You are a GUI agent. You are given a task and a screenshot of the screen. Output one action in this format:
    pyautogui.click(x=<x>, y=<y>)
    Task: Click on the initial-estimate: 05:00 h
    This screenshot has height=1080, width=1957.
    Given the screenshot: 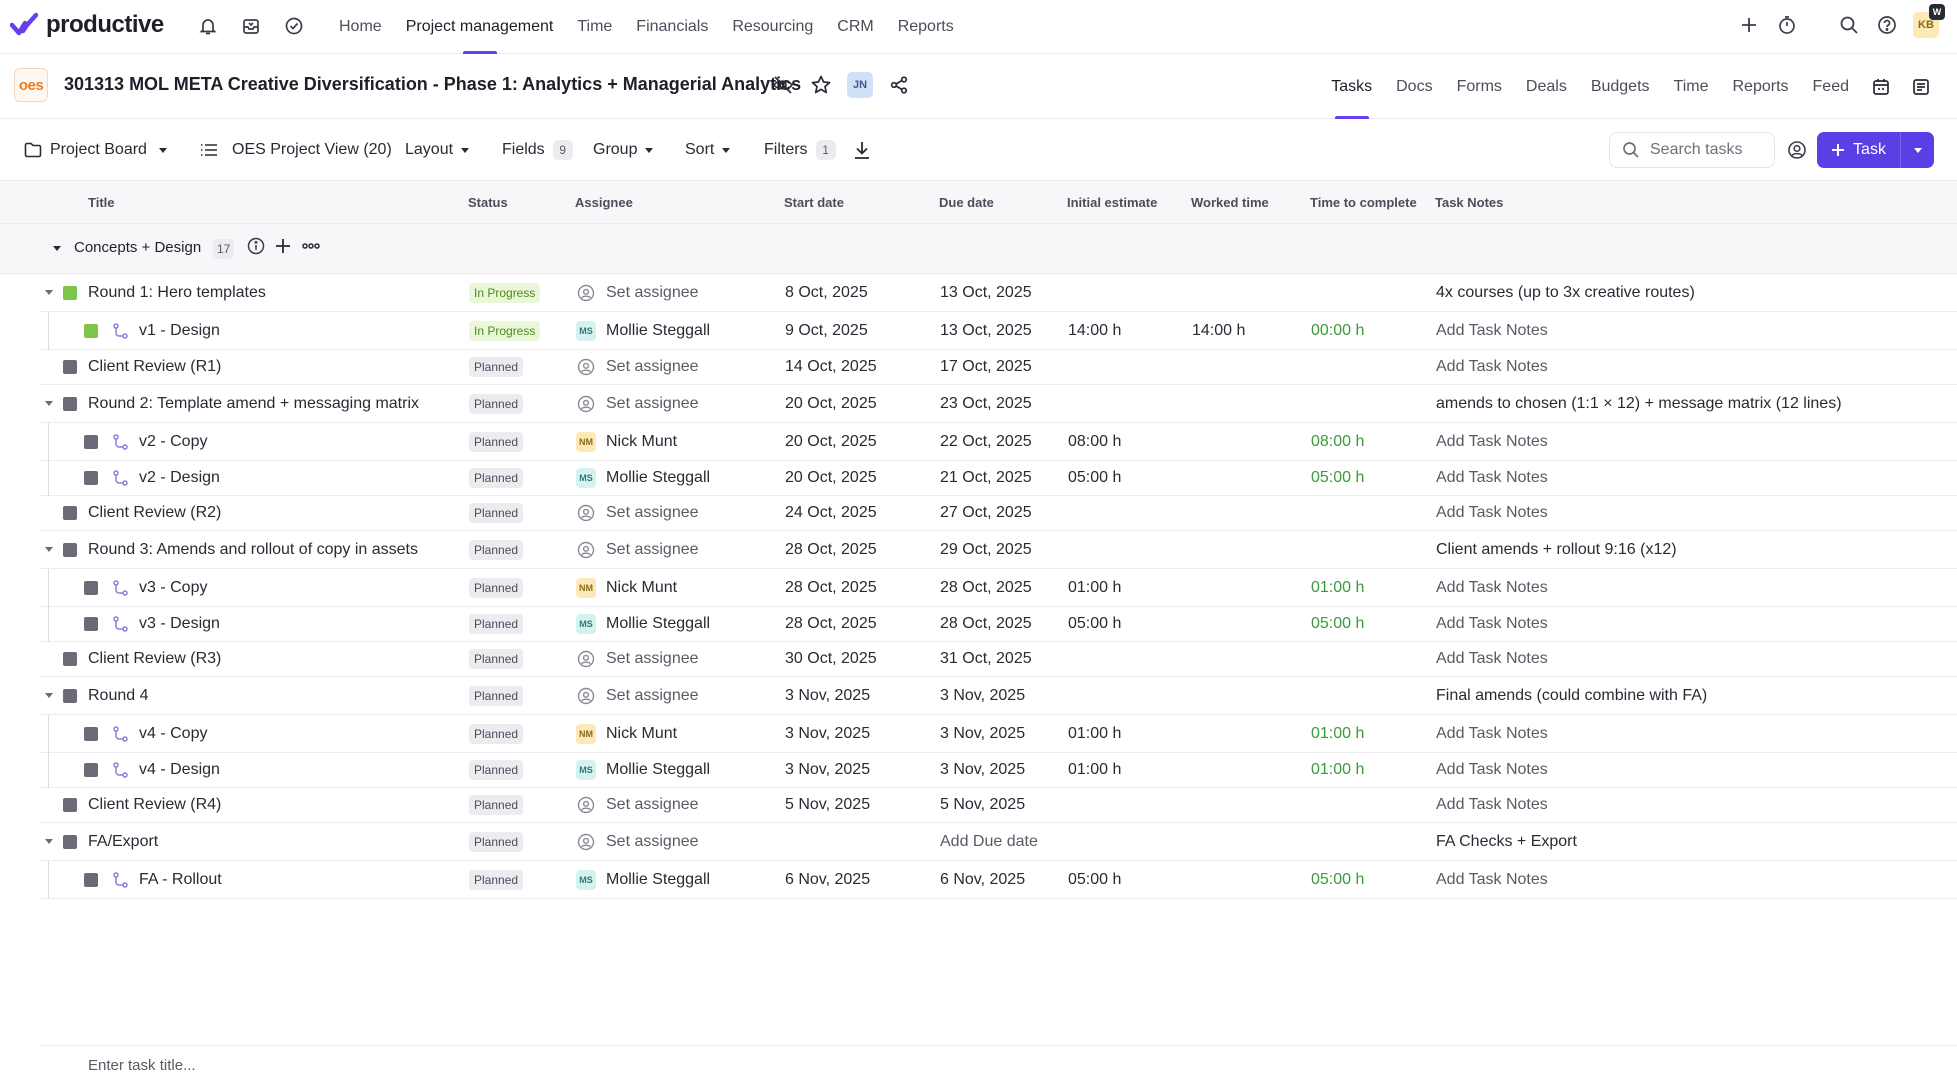 What is the action you would take?
    pyautogui.click(x=1095, y=623)
    